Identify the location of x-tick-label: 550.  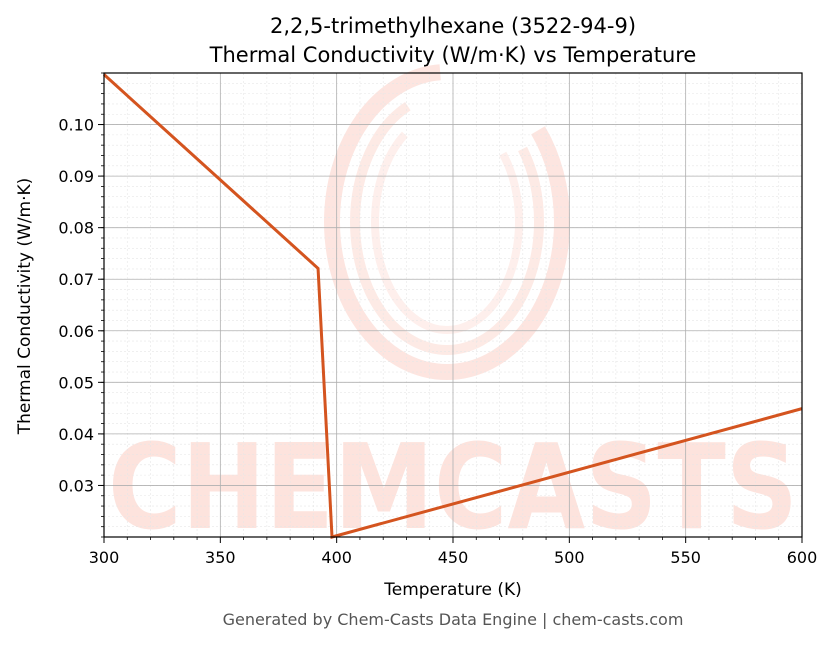
(685, 557).